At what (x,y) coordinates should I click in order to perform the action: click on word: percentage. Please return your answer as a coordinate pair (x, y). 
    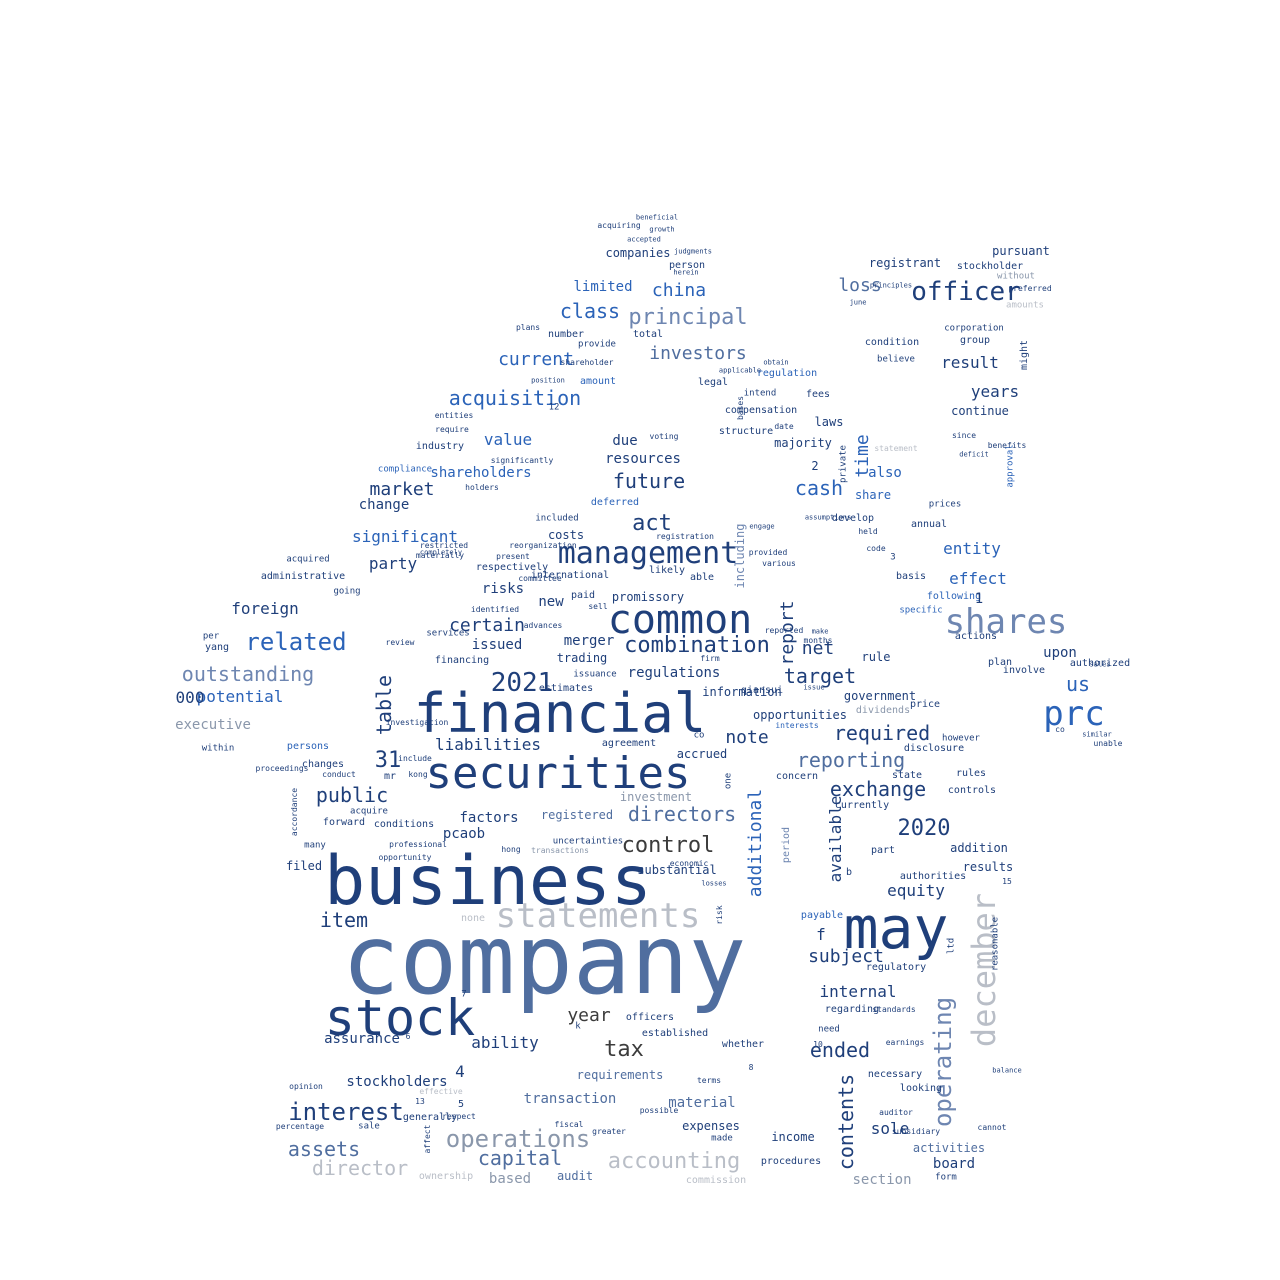
    Looking at the image, I should click on (300, 1126).